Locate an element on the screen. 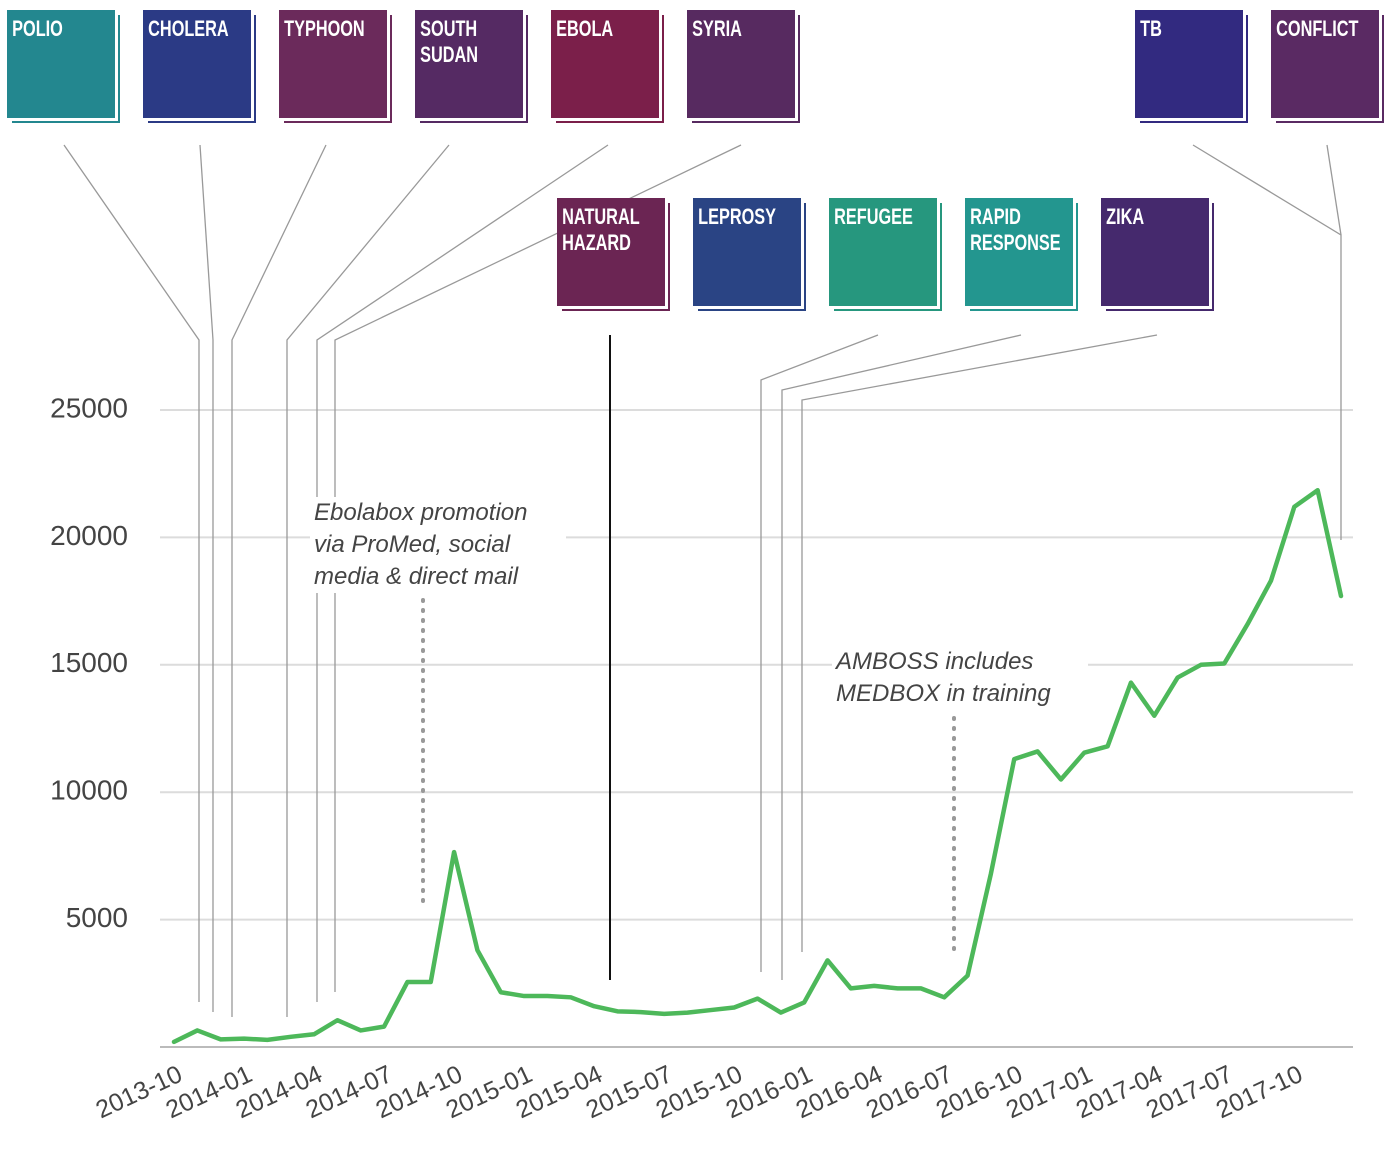 Image resolution: width=1391 pixels, height=1158 pixels. event-label: CONFLICT is located at coordinates (1317, 28).